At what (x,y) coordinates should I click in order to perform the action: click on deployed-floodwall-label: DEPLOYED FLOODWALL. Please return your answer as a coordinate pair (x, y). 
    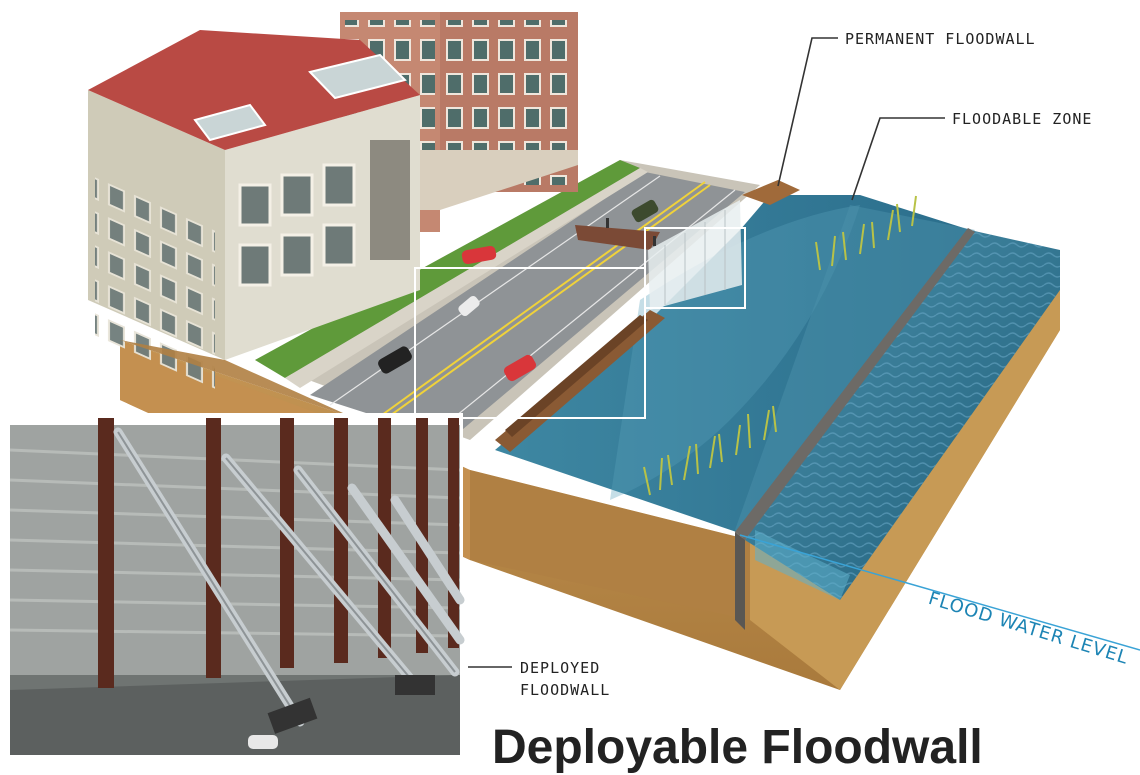
    Looking at the image, I should click on (565, 679).